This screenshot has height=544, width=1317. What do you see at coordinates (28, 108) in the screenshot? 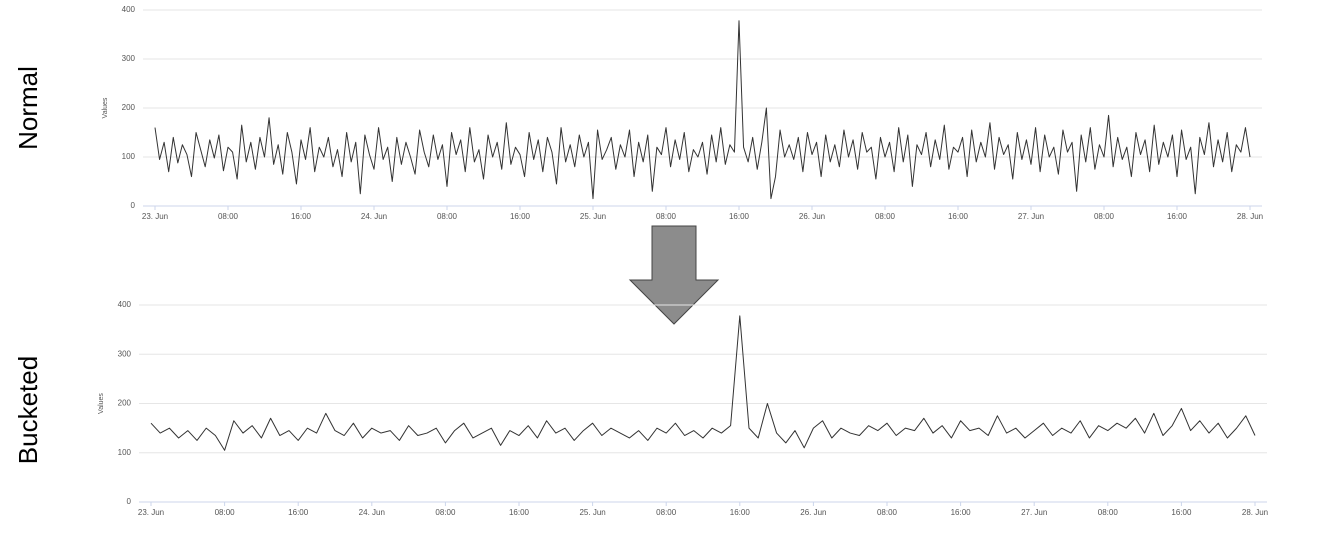
I see `panel-label: Normal` at bounding box center [28, 108].